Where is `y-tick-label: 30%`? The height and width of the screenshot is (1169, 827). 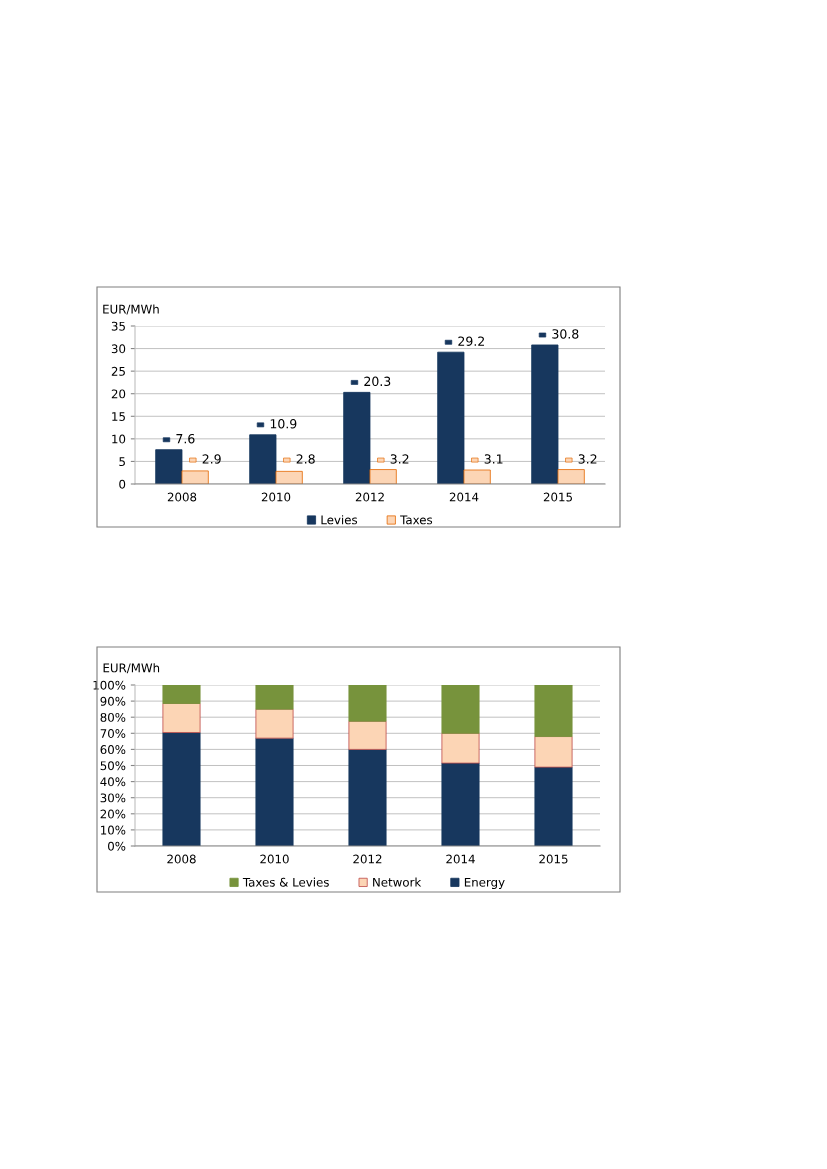
y-tick-label: 30% is located at coordinates (113, 798).